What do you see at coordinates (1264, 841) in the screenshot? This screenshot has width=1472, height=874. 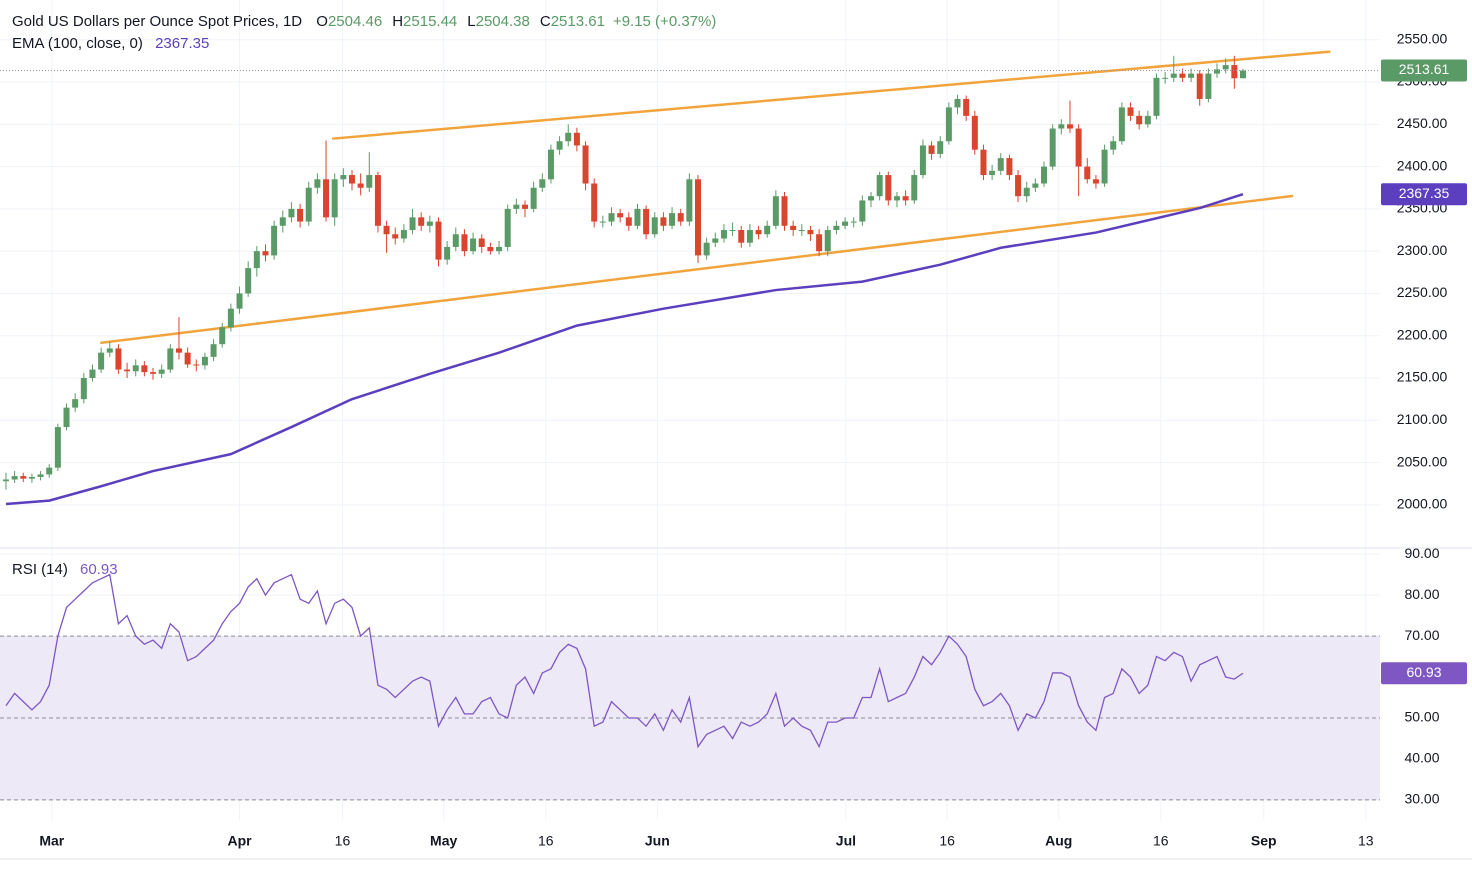 I see `x-tick-label: Sep` at bounding box center [1264, 841].